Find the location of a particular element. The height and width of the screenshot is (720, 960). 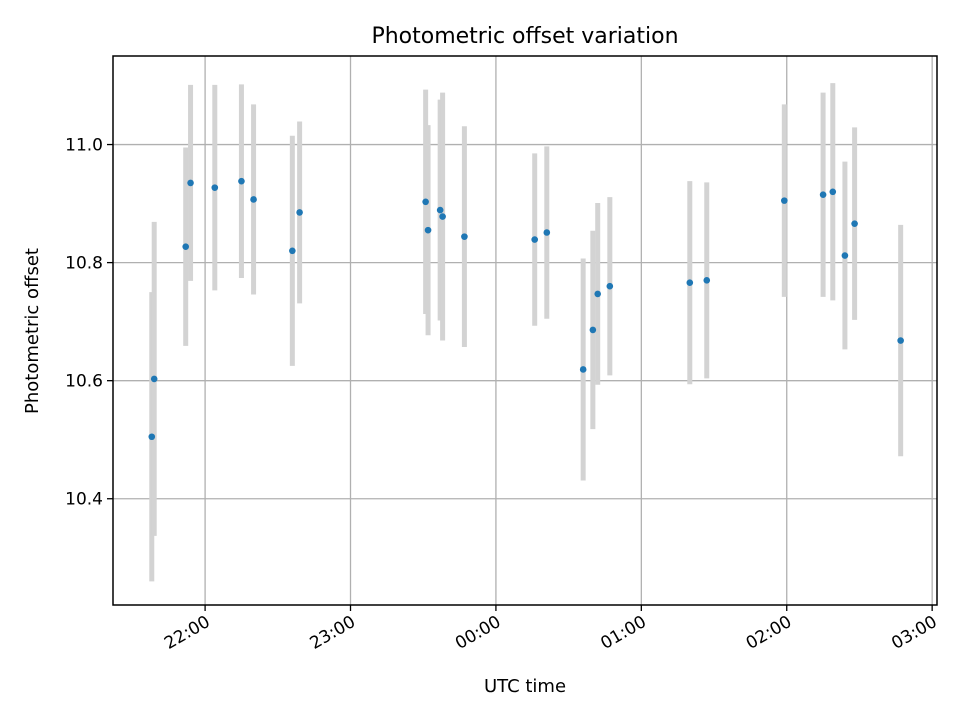

x-axis-label: UTC time is located at coordinates (525, 686).